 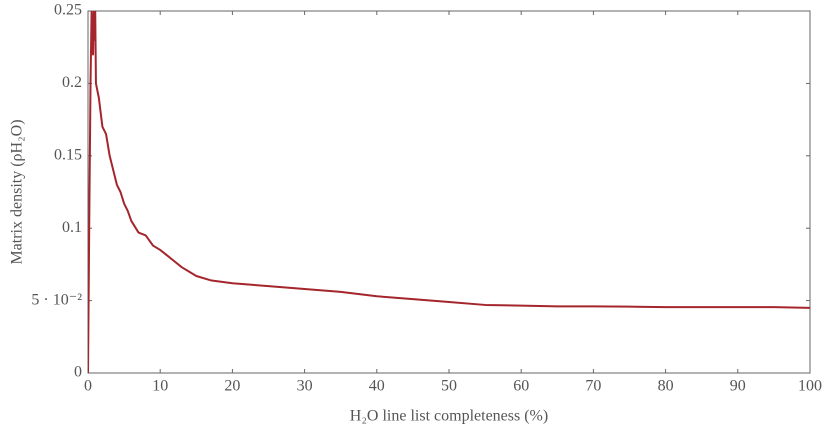 What do you see at coordinates (449, 386) in the screenshot?
I see `x-tick-label: 50` at bounding box center [449, 386].